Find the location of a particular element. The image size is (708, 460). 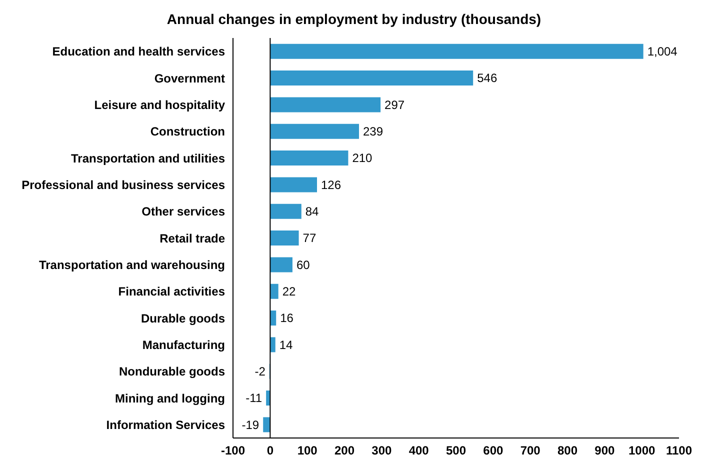

x-tick-label: 900 is located at coordinates (604, 451).